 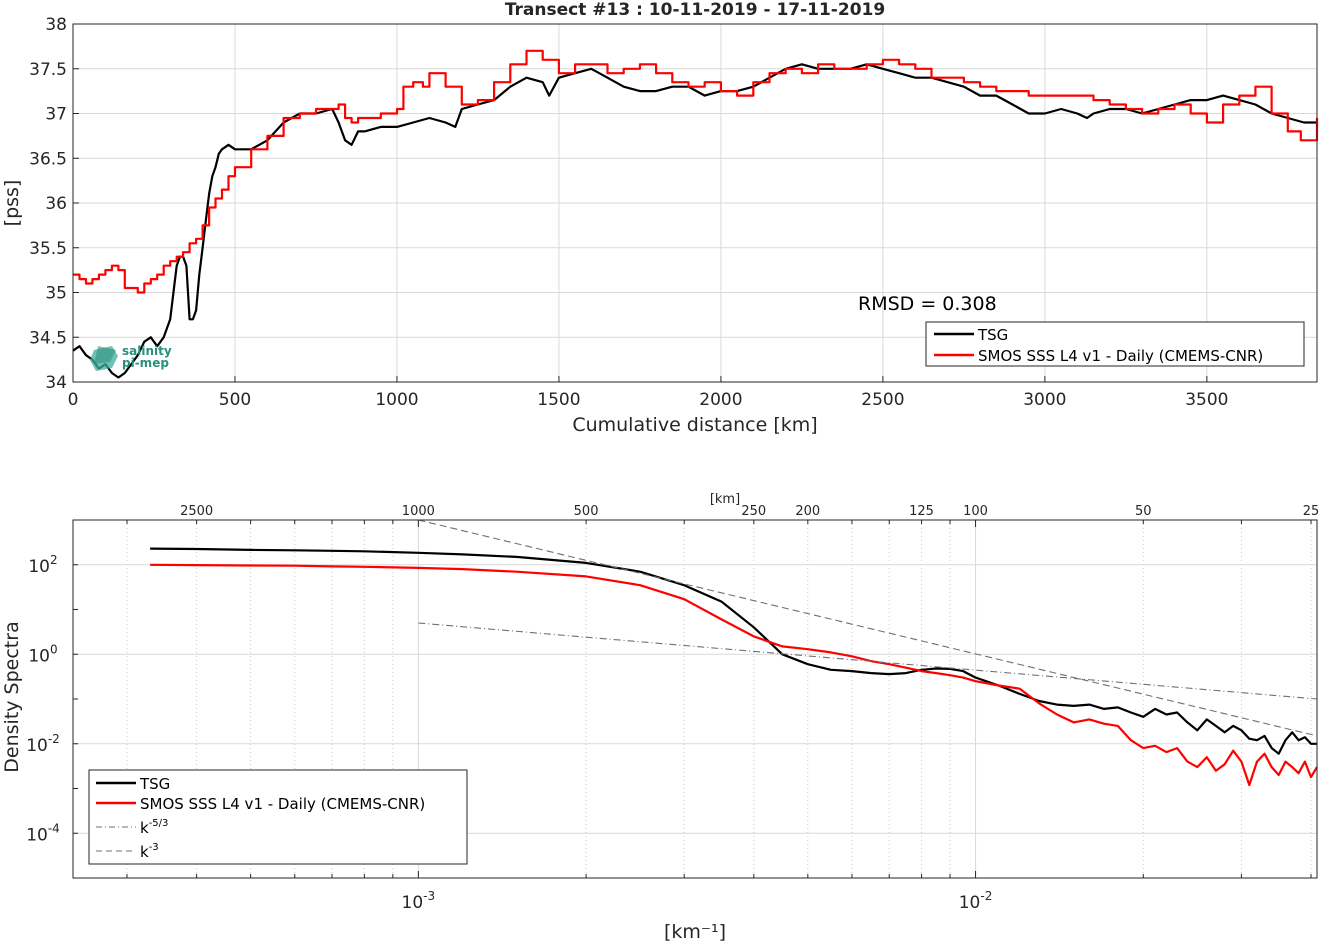 What do you see at coordinates (12, 203) in the screenshot?
I see `y-axis-label: [pss]` at bounding box center [12, 203].